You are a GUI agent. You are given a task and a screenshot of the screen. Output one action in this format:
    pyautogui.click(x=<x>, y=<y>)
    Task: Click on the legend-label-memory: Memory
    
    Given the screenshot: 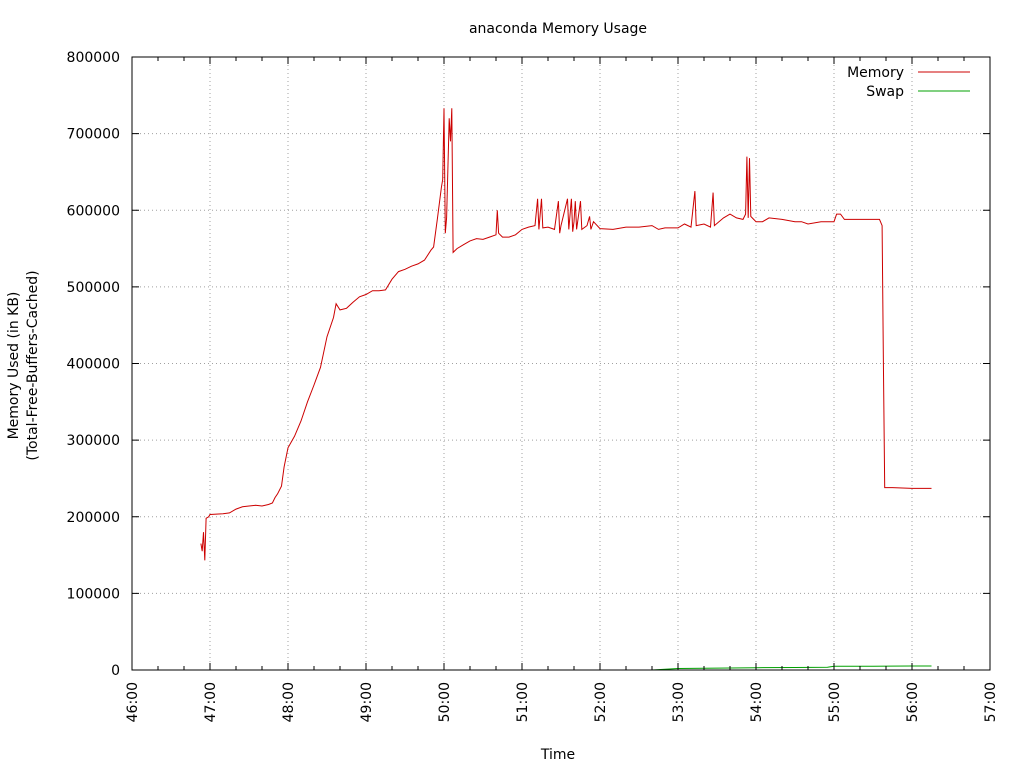 What is the action you would take?
    pyautogui.click(x=875, y=73)
    